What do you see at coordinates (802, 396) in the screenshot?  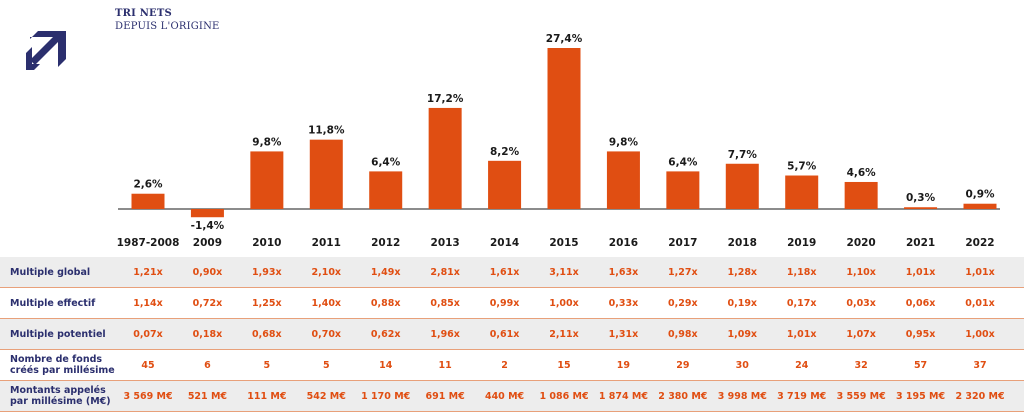 I see `table-cell: 3 719 M€` at bounding box center [802, 396].